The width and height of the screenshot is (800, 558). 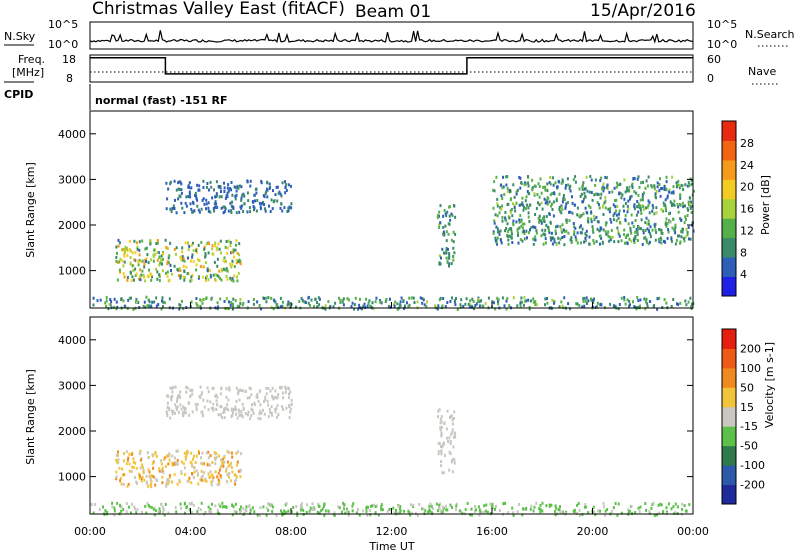 What do you see at coordinates (63, 44) in the screenshot?
I see `noise-left-tick-bottom: 10^0` at bounding box center [63, 44].